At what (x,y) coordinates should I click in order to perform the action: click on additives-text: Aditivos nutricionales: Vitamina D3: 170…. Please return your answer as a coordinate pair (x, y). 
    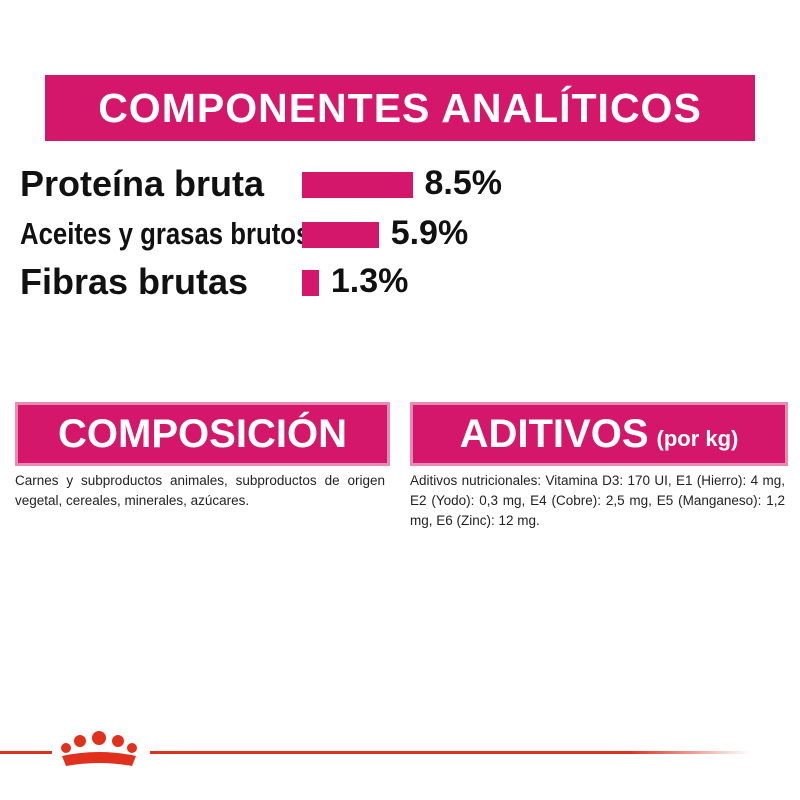
    Looking at the image, I should click on (597, 500).